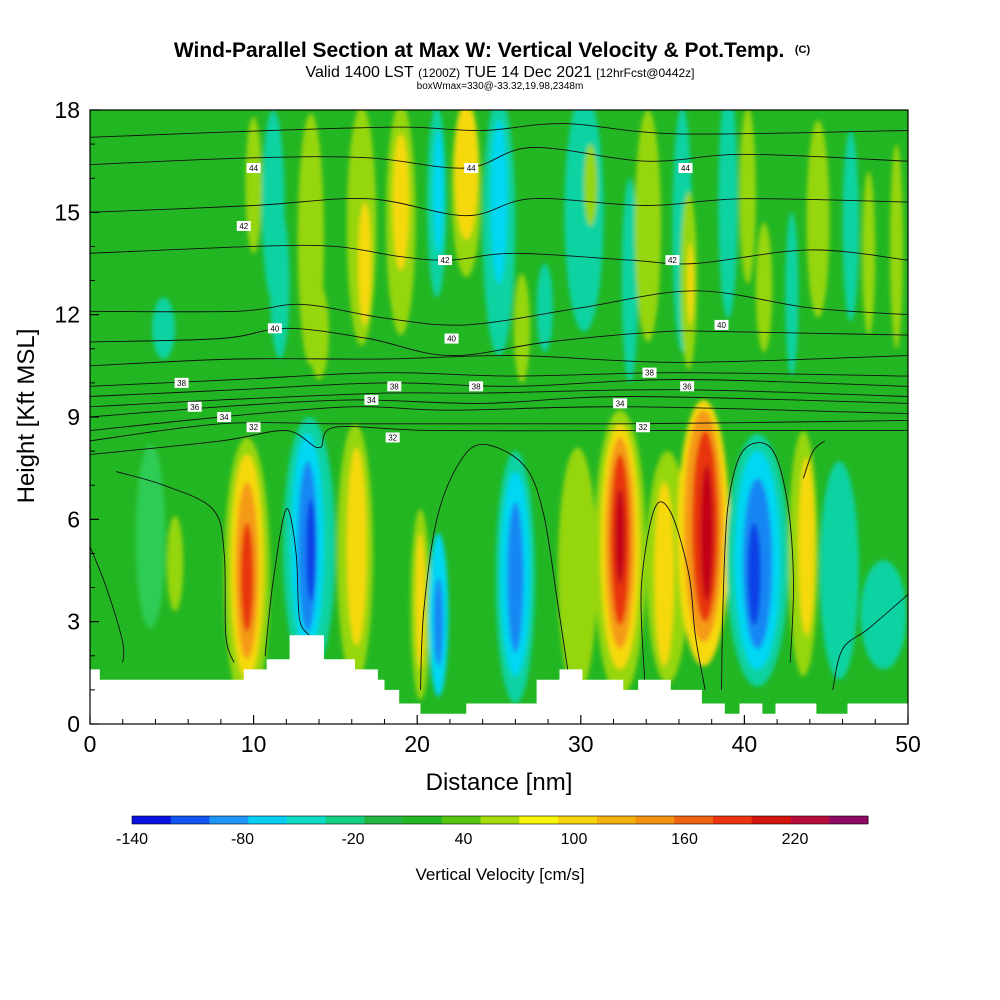 This screenshot has width=1000, height=1000. Describe the element at coordinates (502, 736) in the screenshot. I see `x-axis-ticks: 0 10 20 30 40 50` at that location.